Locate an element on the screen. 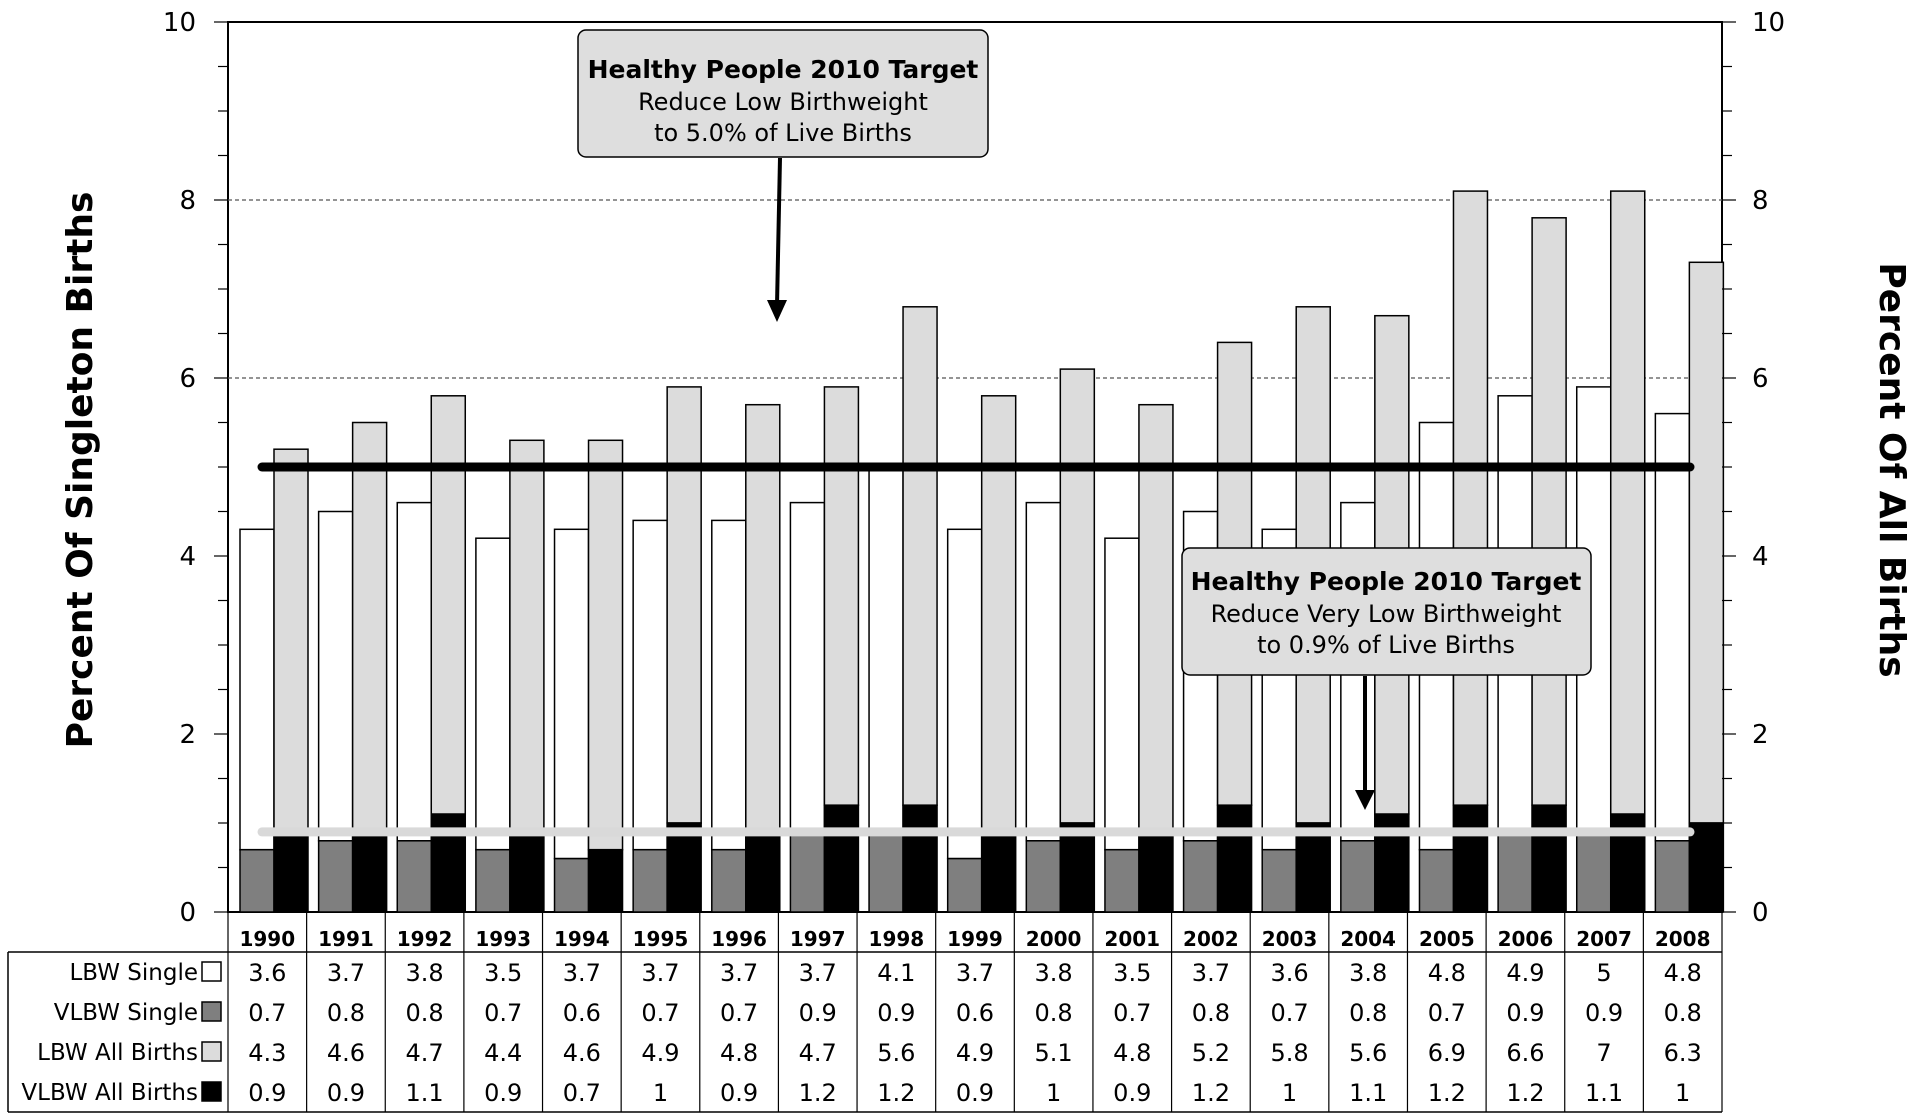 The image size is (1907, 1120). table-row-label: VLBW Single is located at coordinates (126, 1013).